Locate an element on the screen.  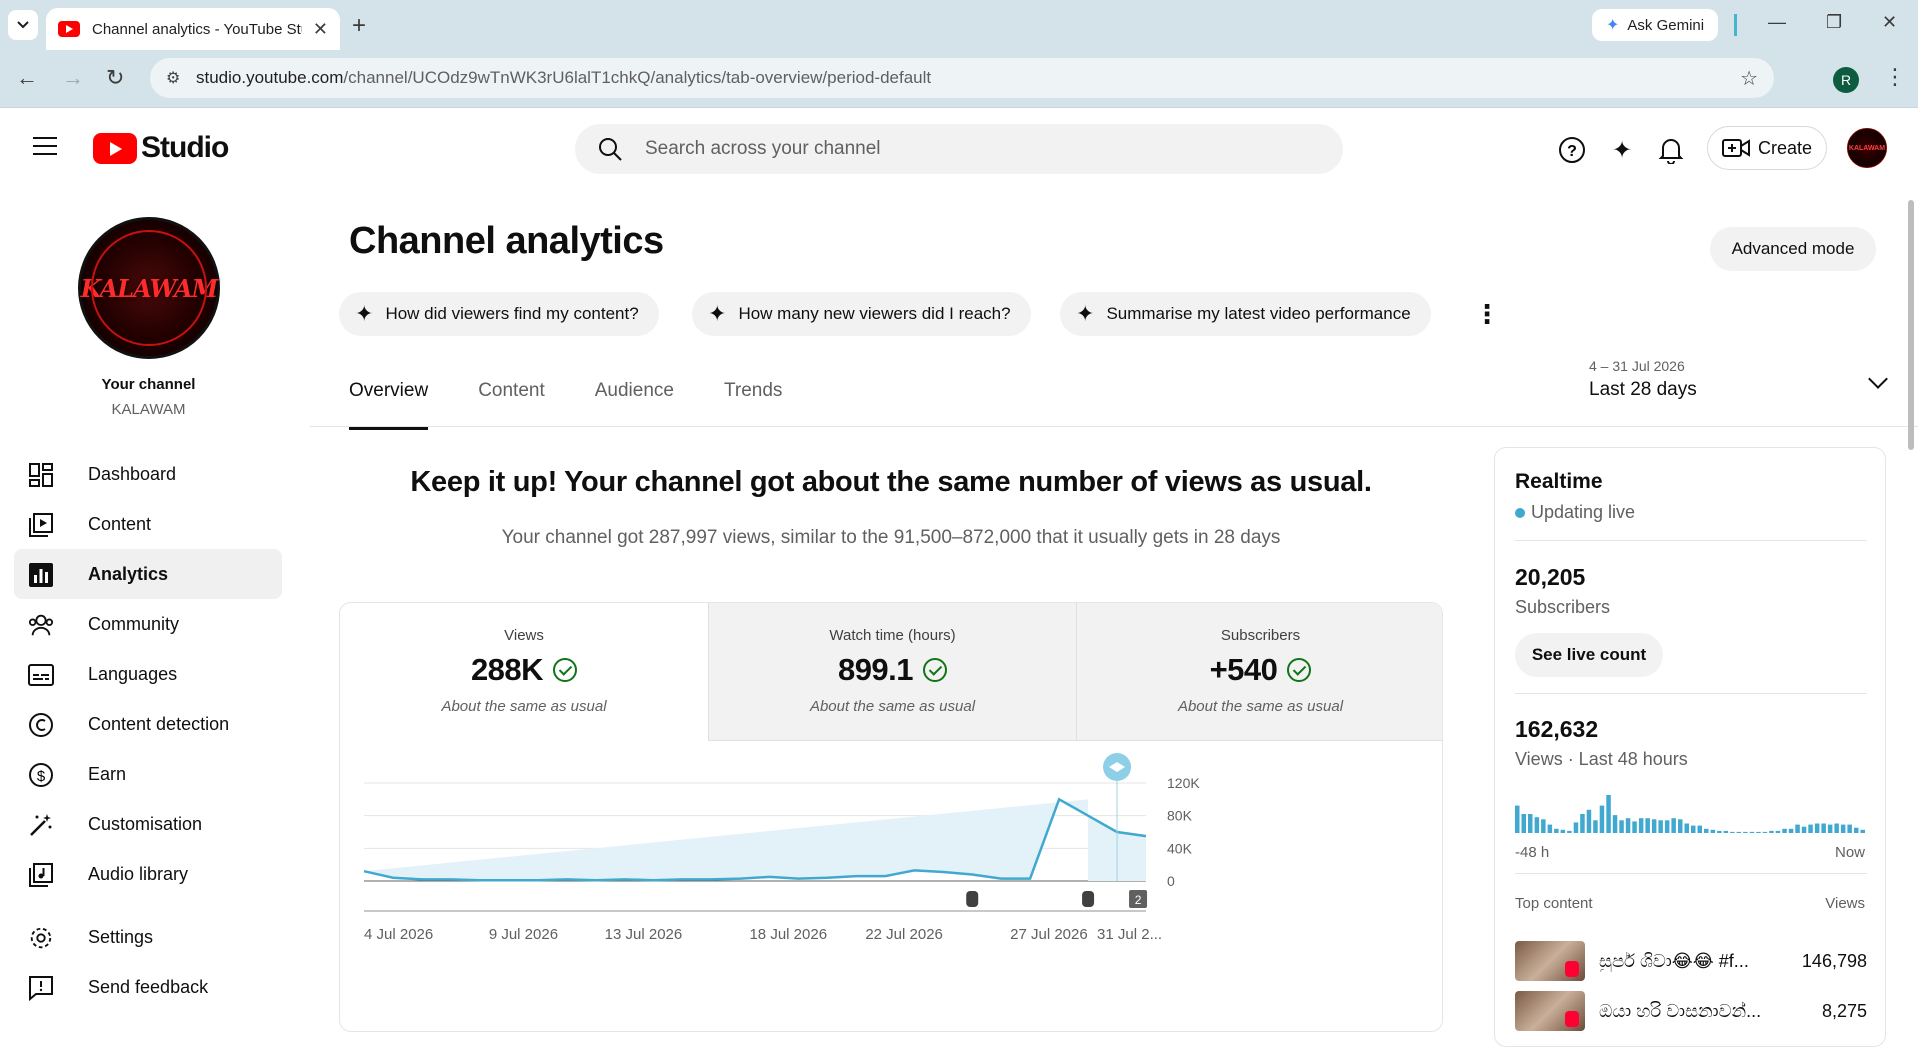
search-input: Search across your channel is located at coordinates (959, 149).